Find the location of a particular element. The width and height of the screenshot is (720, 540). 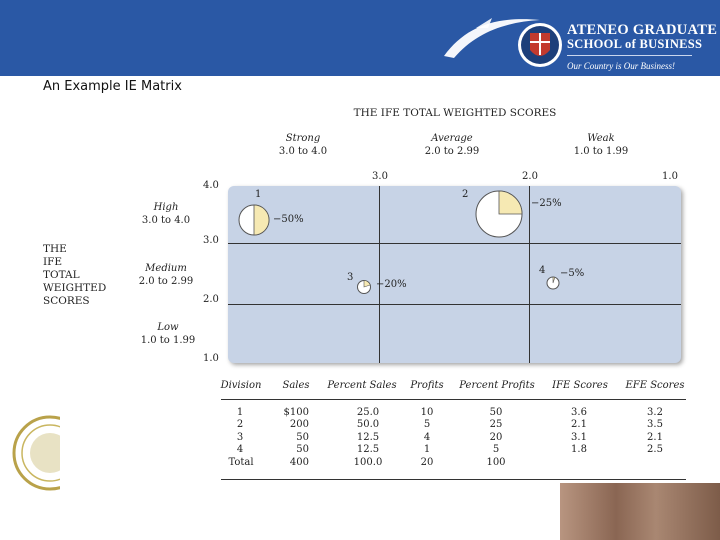

division-3-number: 3 is located at coordinates (350, 277).